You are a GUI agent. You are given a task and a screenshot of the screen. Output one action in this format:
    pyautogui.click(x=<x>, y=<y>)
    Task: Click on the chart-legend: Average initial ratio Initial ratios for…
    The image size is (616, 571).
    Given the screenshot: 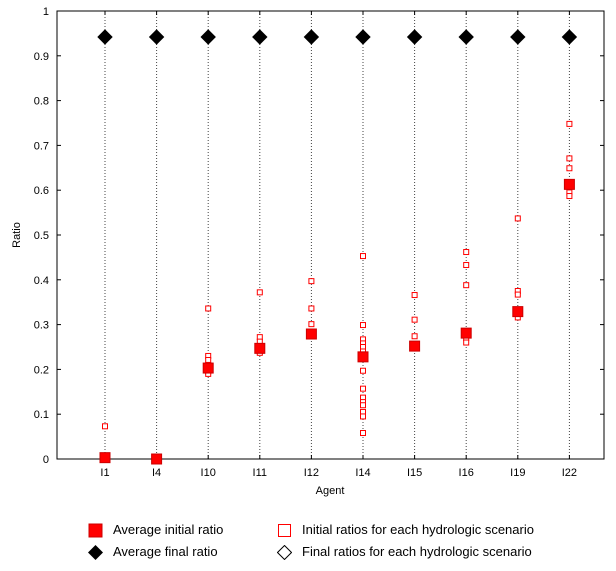 What is the action you would take?
    pyautogui.click(x=348, y=543)
    